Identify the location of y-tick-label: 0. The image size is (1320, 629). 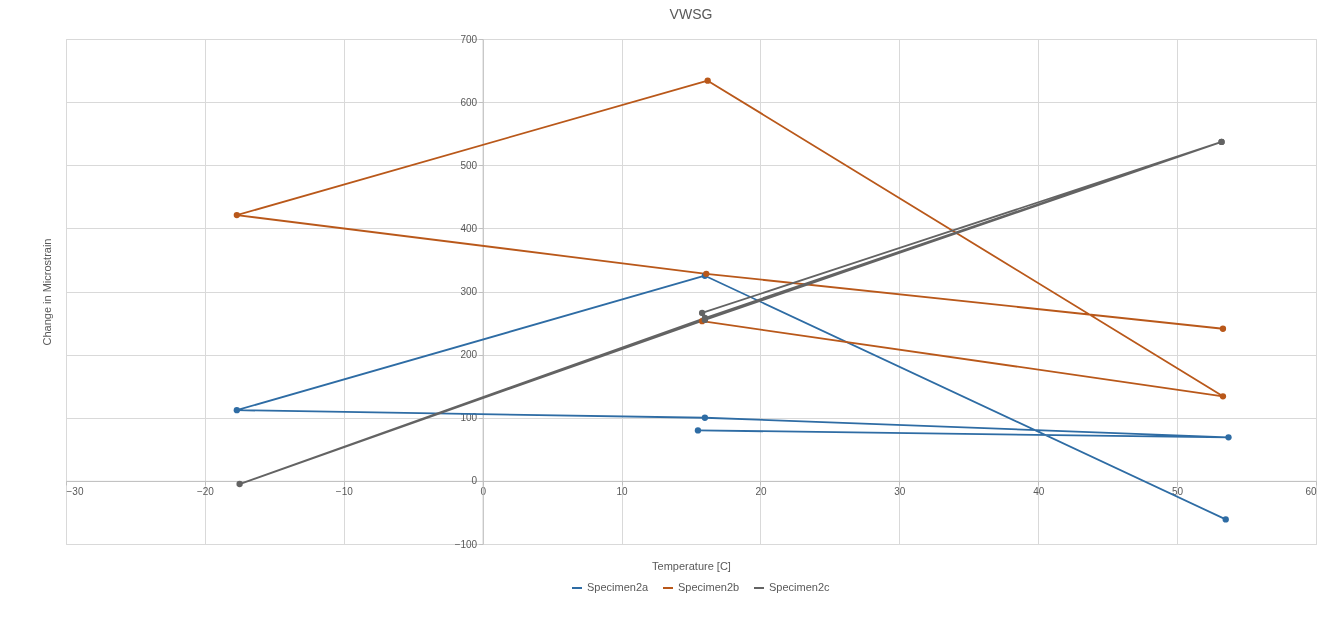
(474, 481).